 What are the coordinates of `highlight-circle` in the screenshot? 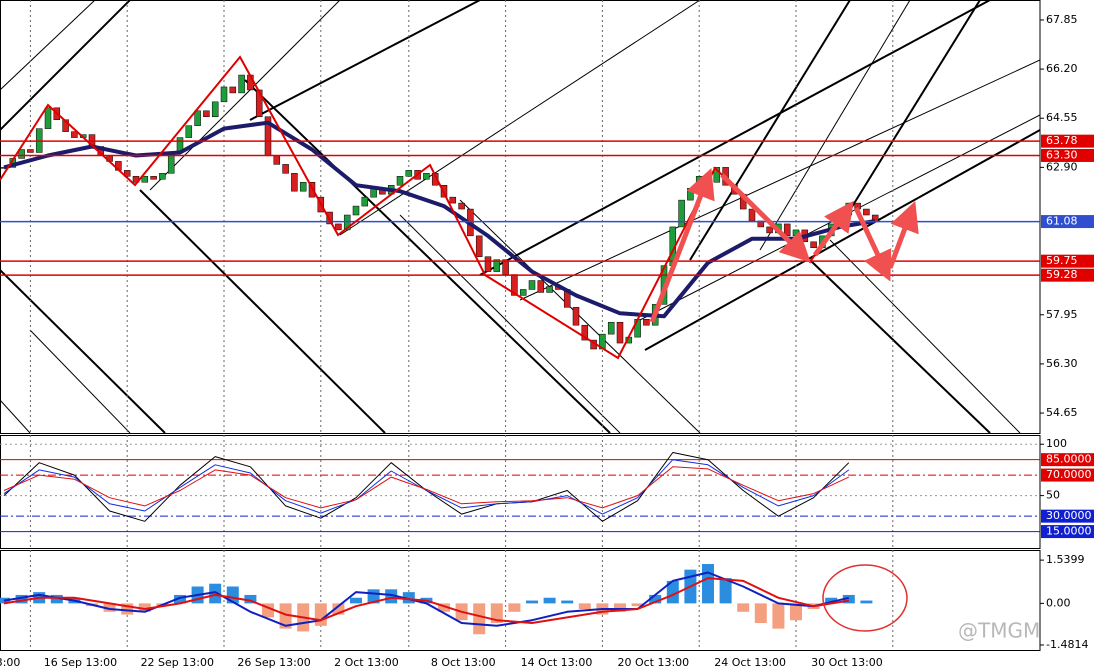 It's located at (865, 598).